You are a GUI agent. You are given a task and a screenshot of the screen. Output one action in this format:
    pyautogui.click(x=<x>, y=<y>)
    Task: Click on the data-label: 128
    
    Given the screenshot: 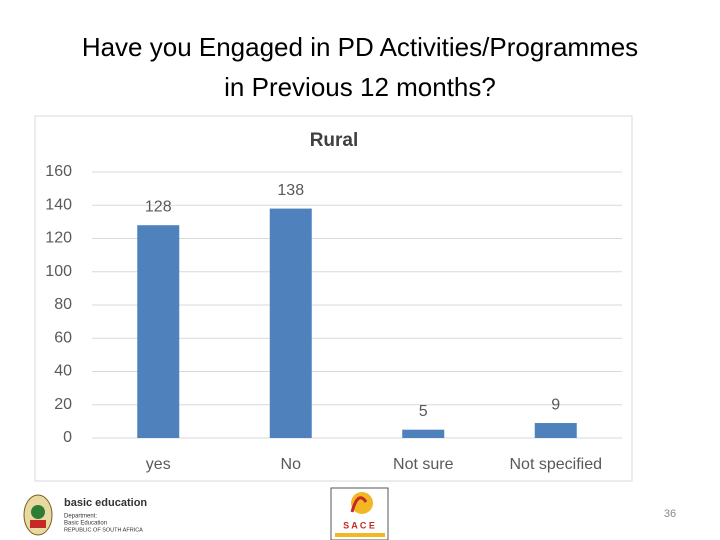 What is the action you would take?
    pyautogui.click(x=158, y=206)
    